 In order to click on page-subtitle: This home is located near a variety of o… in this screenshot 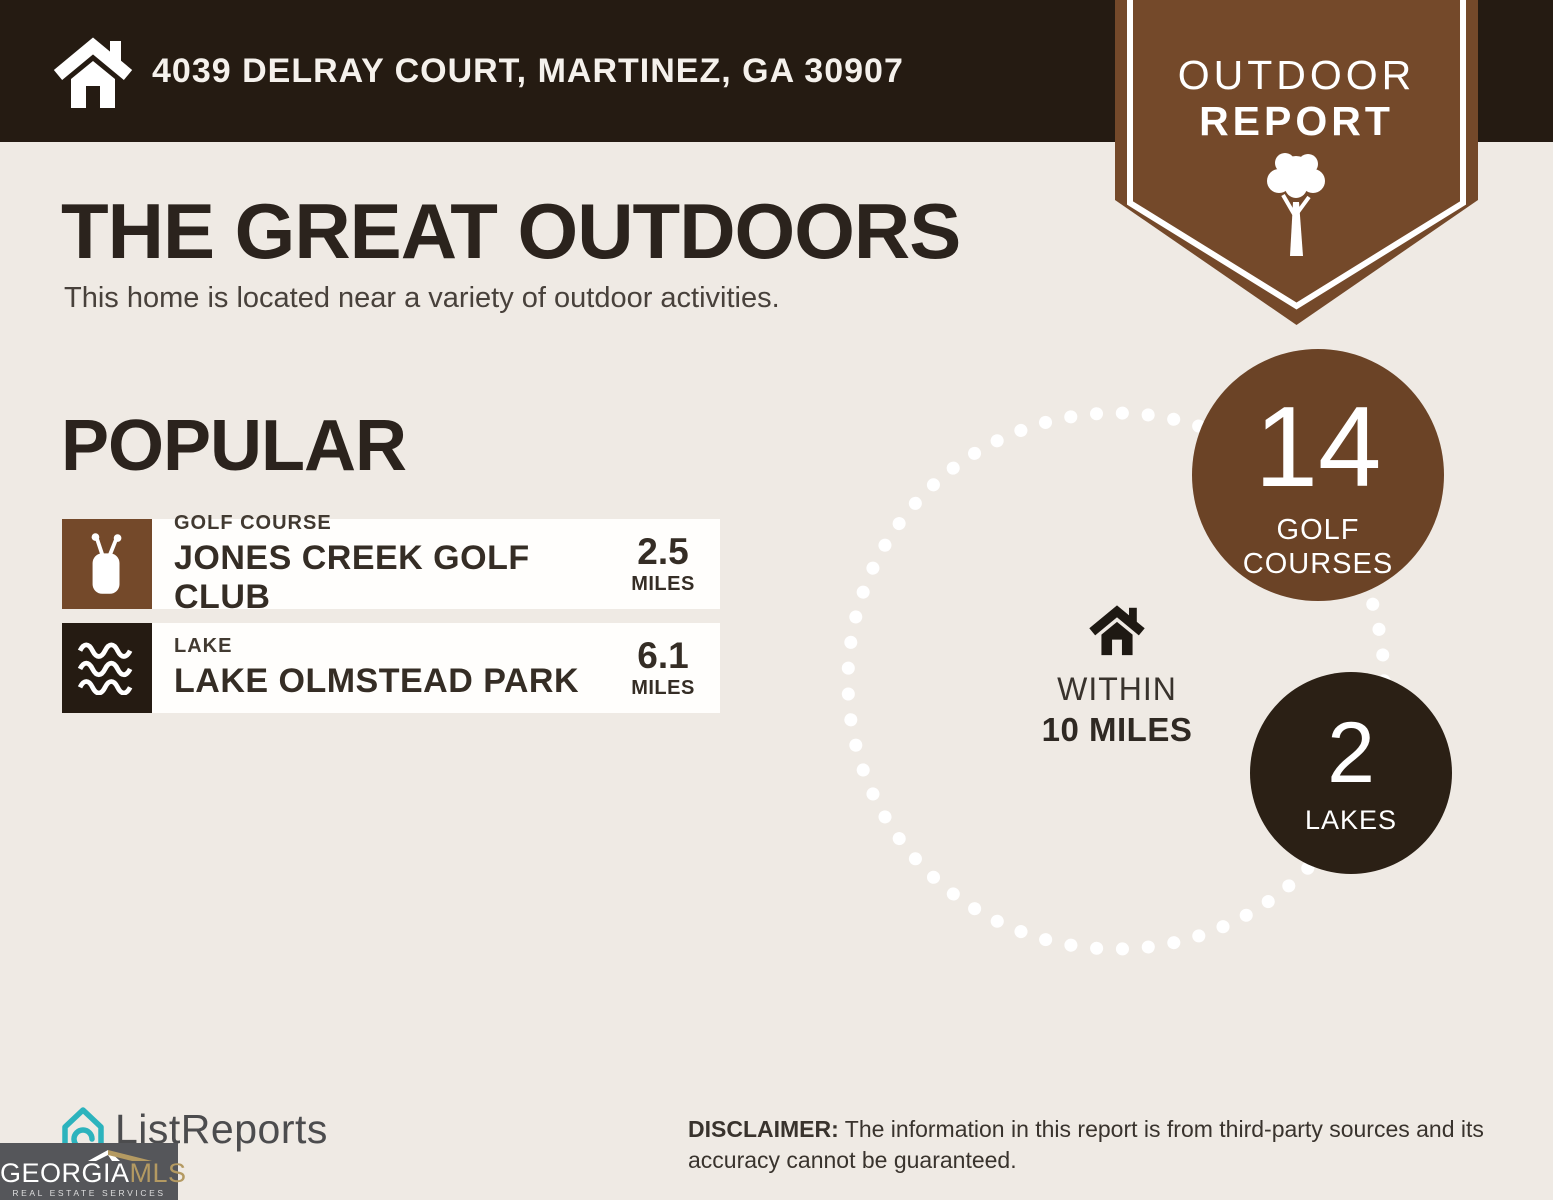, I will do `click(422, 298)`.